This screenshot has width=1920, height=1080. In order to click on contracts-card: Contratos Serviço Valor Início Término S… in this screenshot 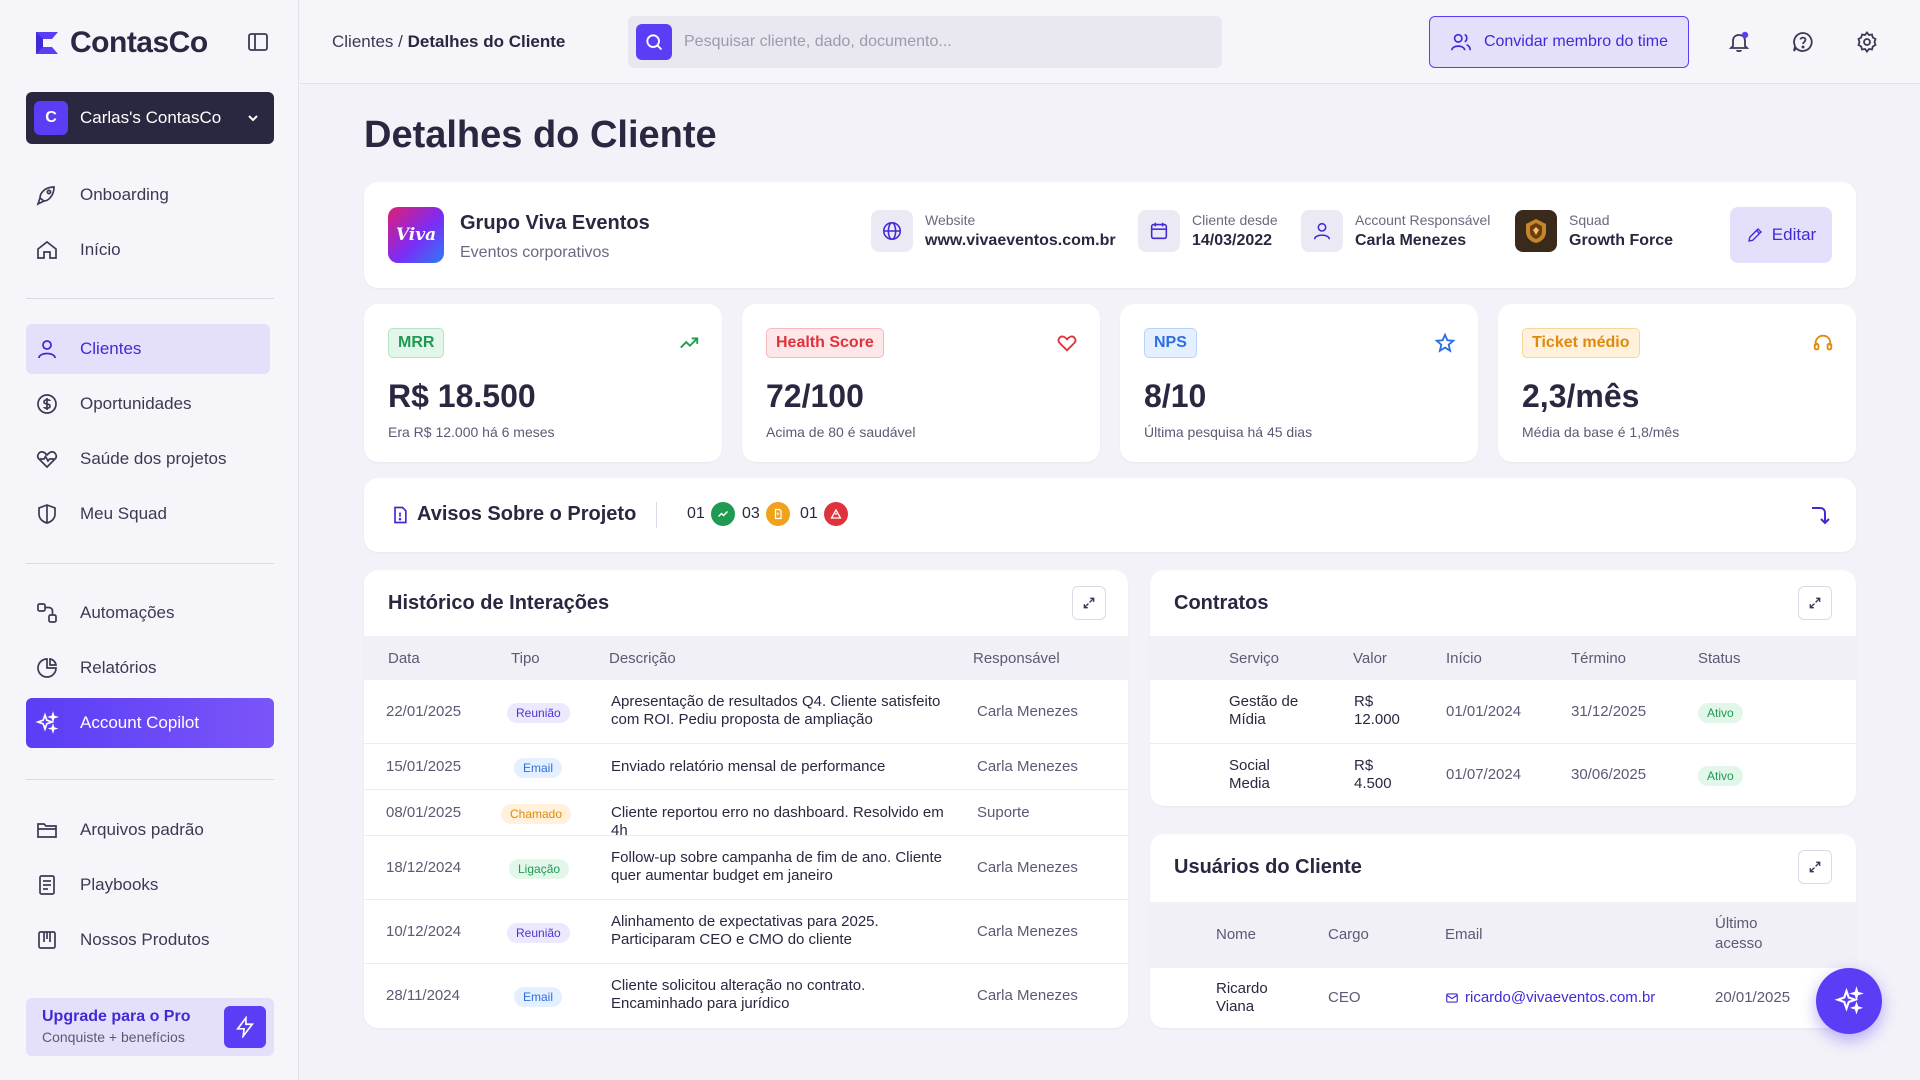, I will do `click(1503, 688)`.